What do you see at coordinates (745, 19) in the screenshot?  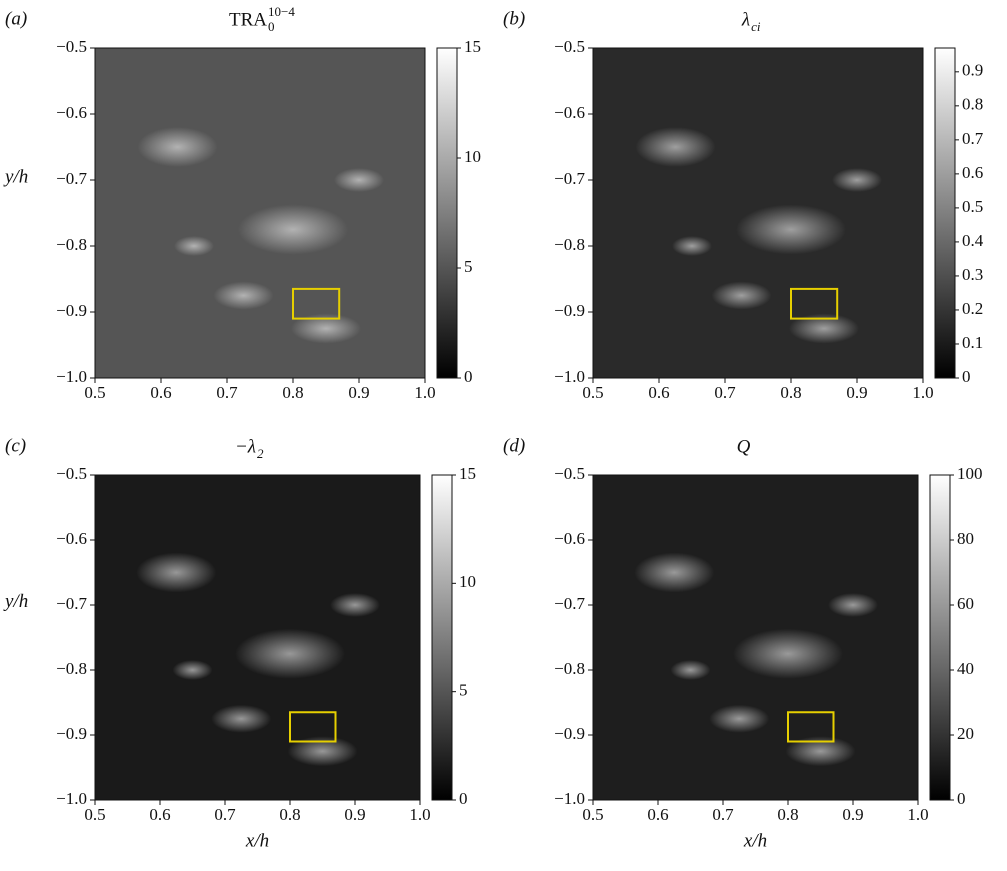 I see `chart-title: λ` at bounding box center [745, 19].